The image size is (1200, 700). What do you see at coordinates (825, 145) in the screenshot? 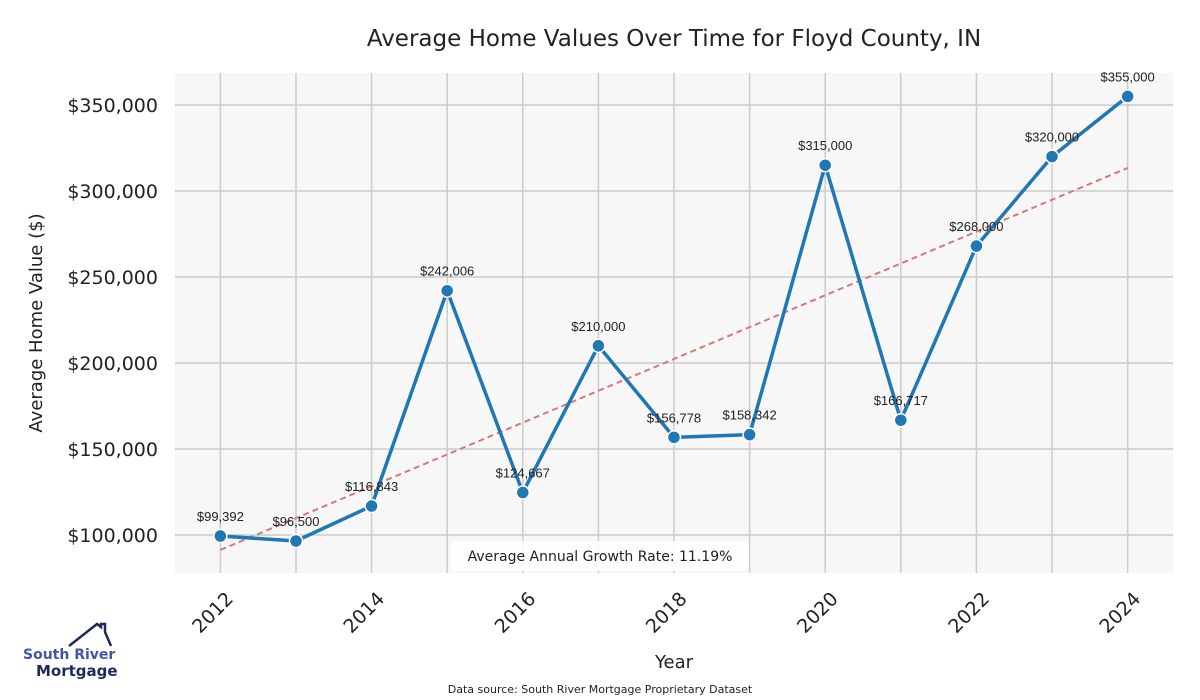
I see `data-label: $315,000` at bounding box center [825, 145].